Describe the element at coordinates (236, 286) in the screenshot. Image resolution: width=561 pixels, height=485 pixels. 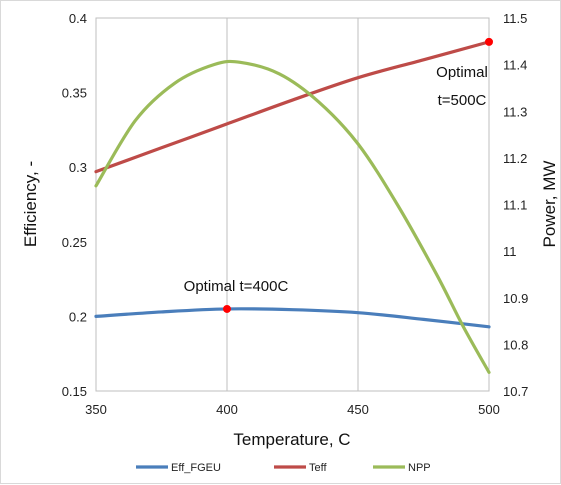
I see `annotation-optimal-400: Optimal t=400C` at that location.